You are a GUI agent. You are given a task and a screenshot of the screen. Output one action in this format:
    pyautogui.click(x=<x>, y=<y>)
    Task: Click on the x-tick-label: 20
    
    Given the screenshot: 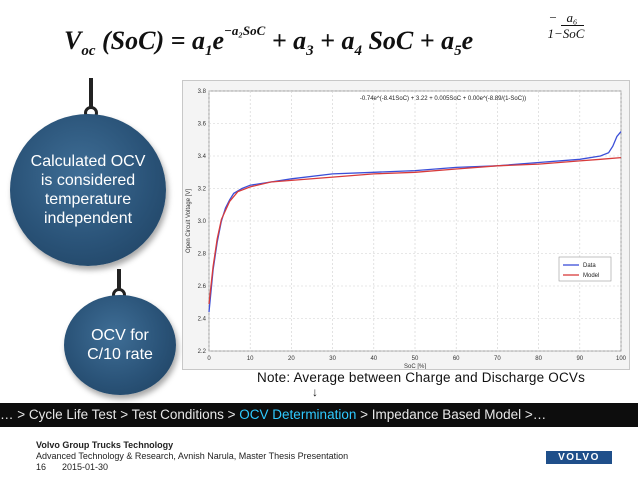 What is the action you would take?
    pyautogui.click(x=291, y=359)
    